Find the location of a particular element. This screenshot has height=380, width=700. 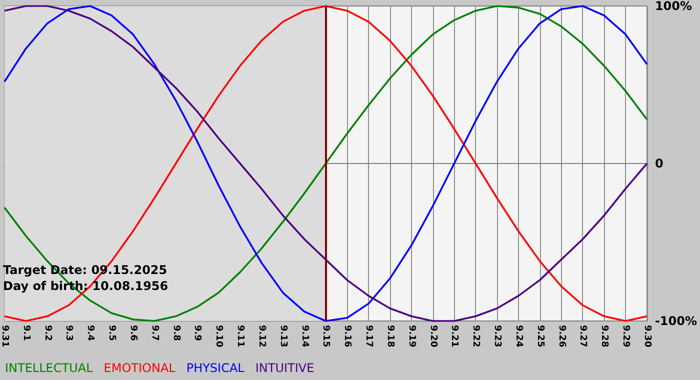

x-tick-label: 9.24 is located at coordinates (518, 336).